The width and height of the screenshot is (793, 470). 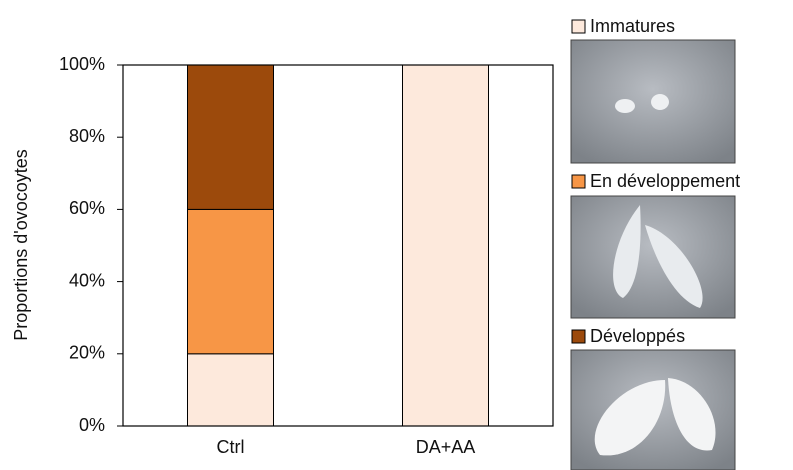 I want to click on y-tick-label: 20%, so click(x=87, y=353).